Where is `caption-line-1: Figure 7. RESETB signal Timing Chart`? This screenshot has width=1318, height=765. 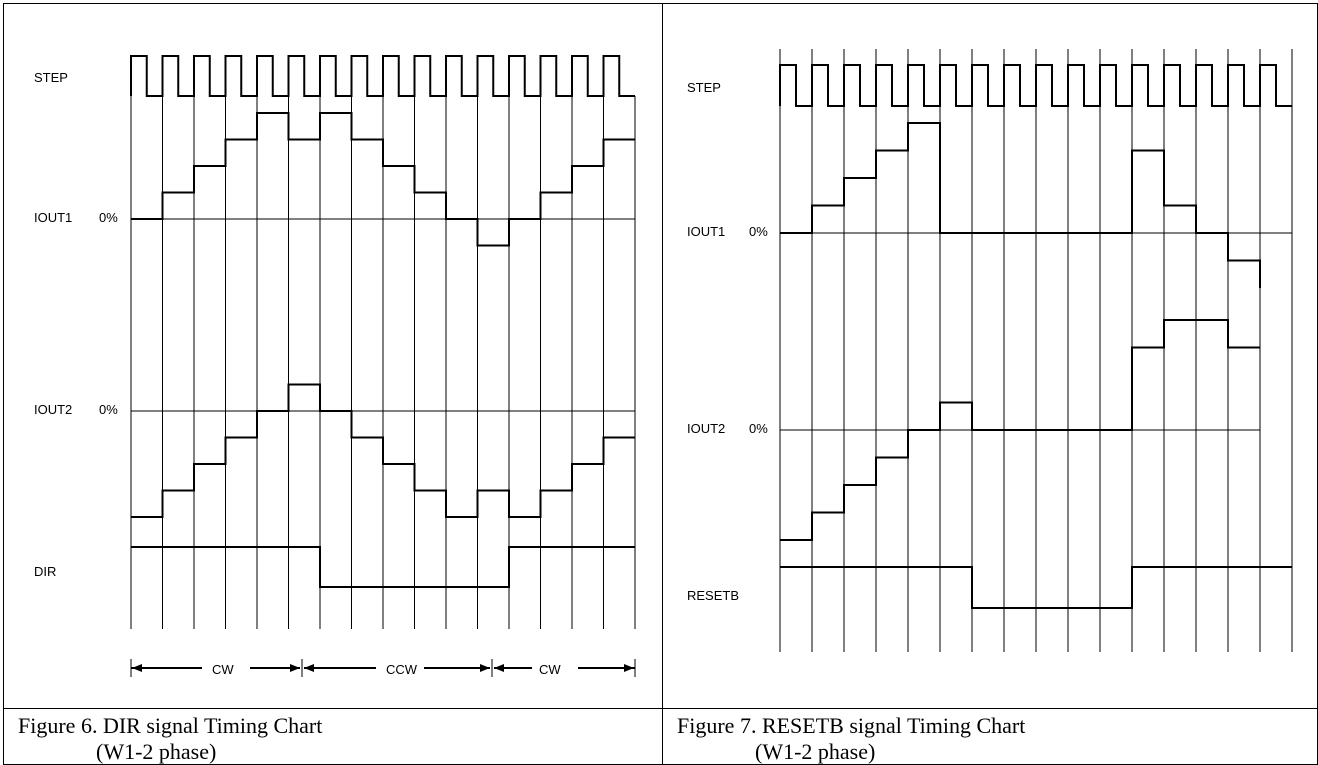 caption-line-1: Figure 7. RESETB signal Timing Chart is located at coordinates (851, 725).